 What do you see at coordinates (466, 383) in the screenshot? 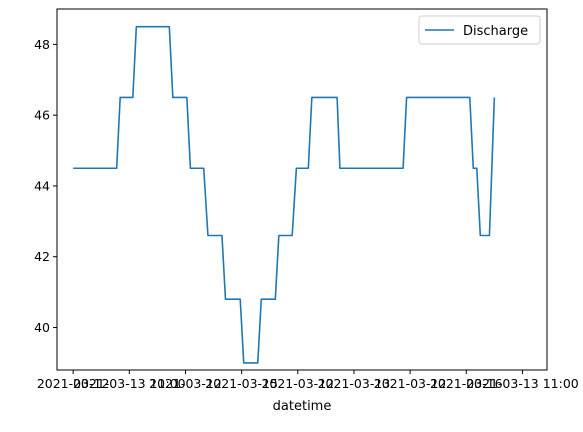
I see `x-tick-label: 2021-03-16` at bounding box center [466, 383].